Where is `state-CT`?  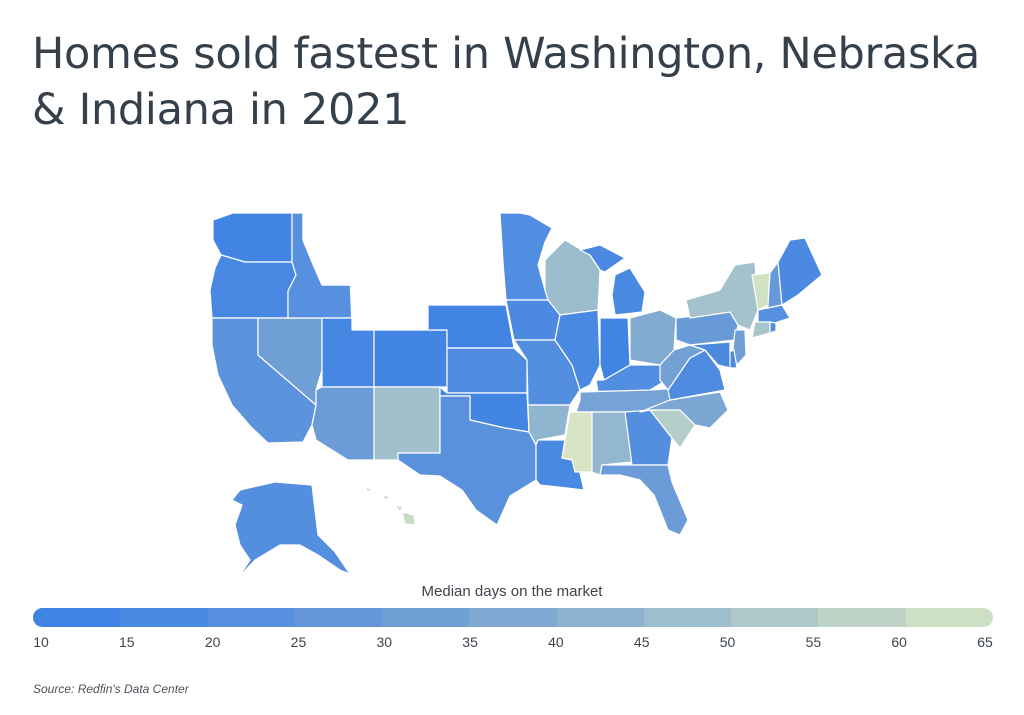
state-CT is located at coordinates (761, 330).